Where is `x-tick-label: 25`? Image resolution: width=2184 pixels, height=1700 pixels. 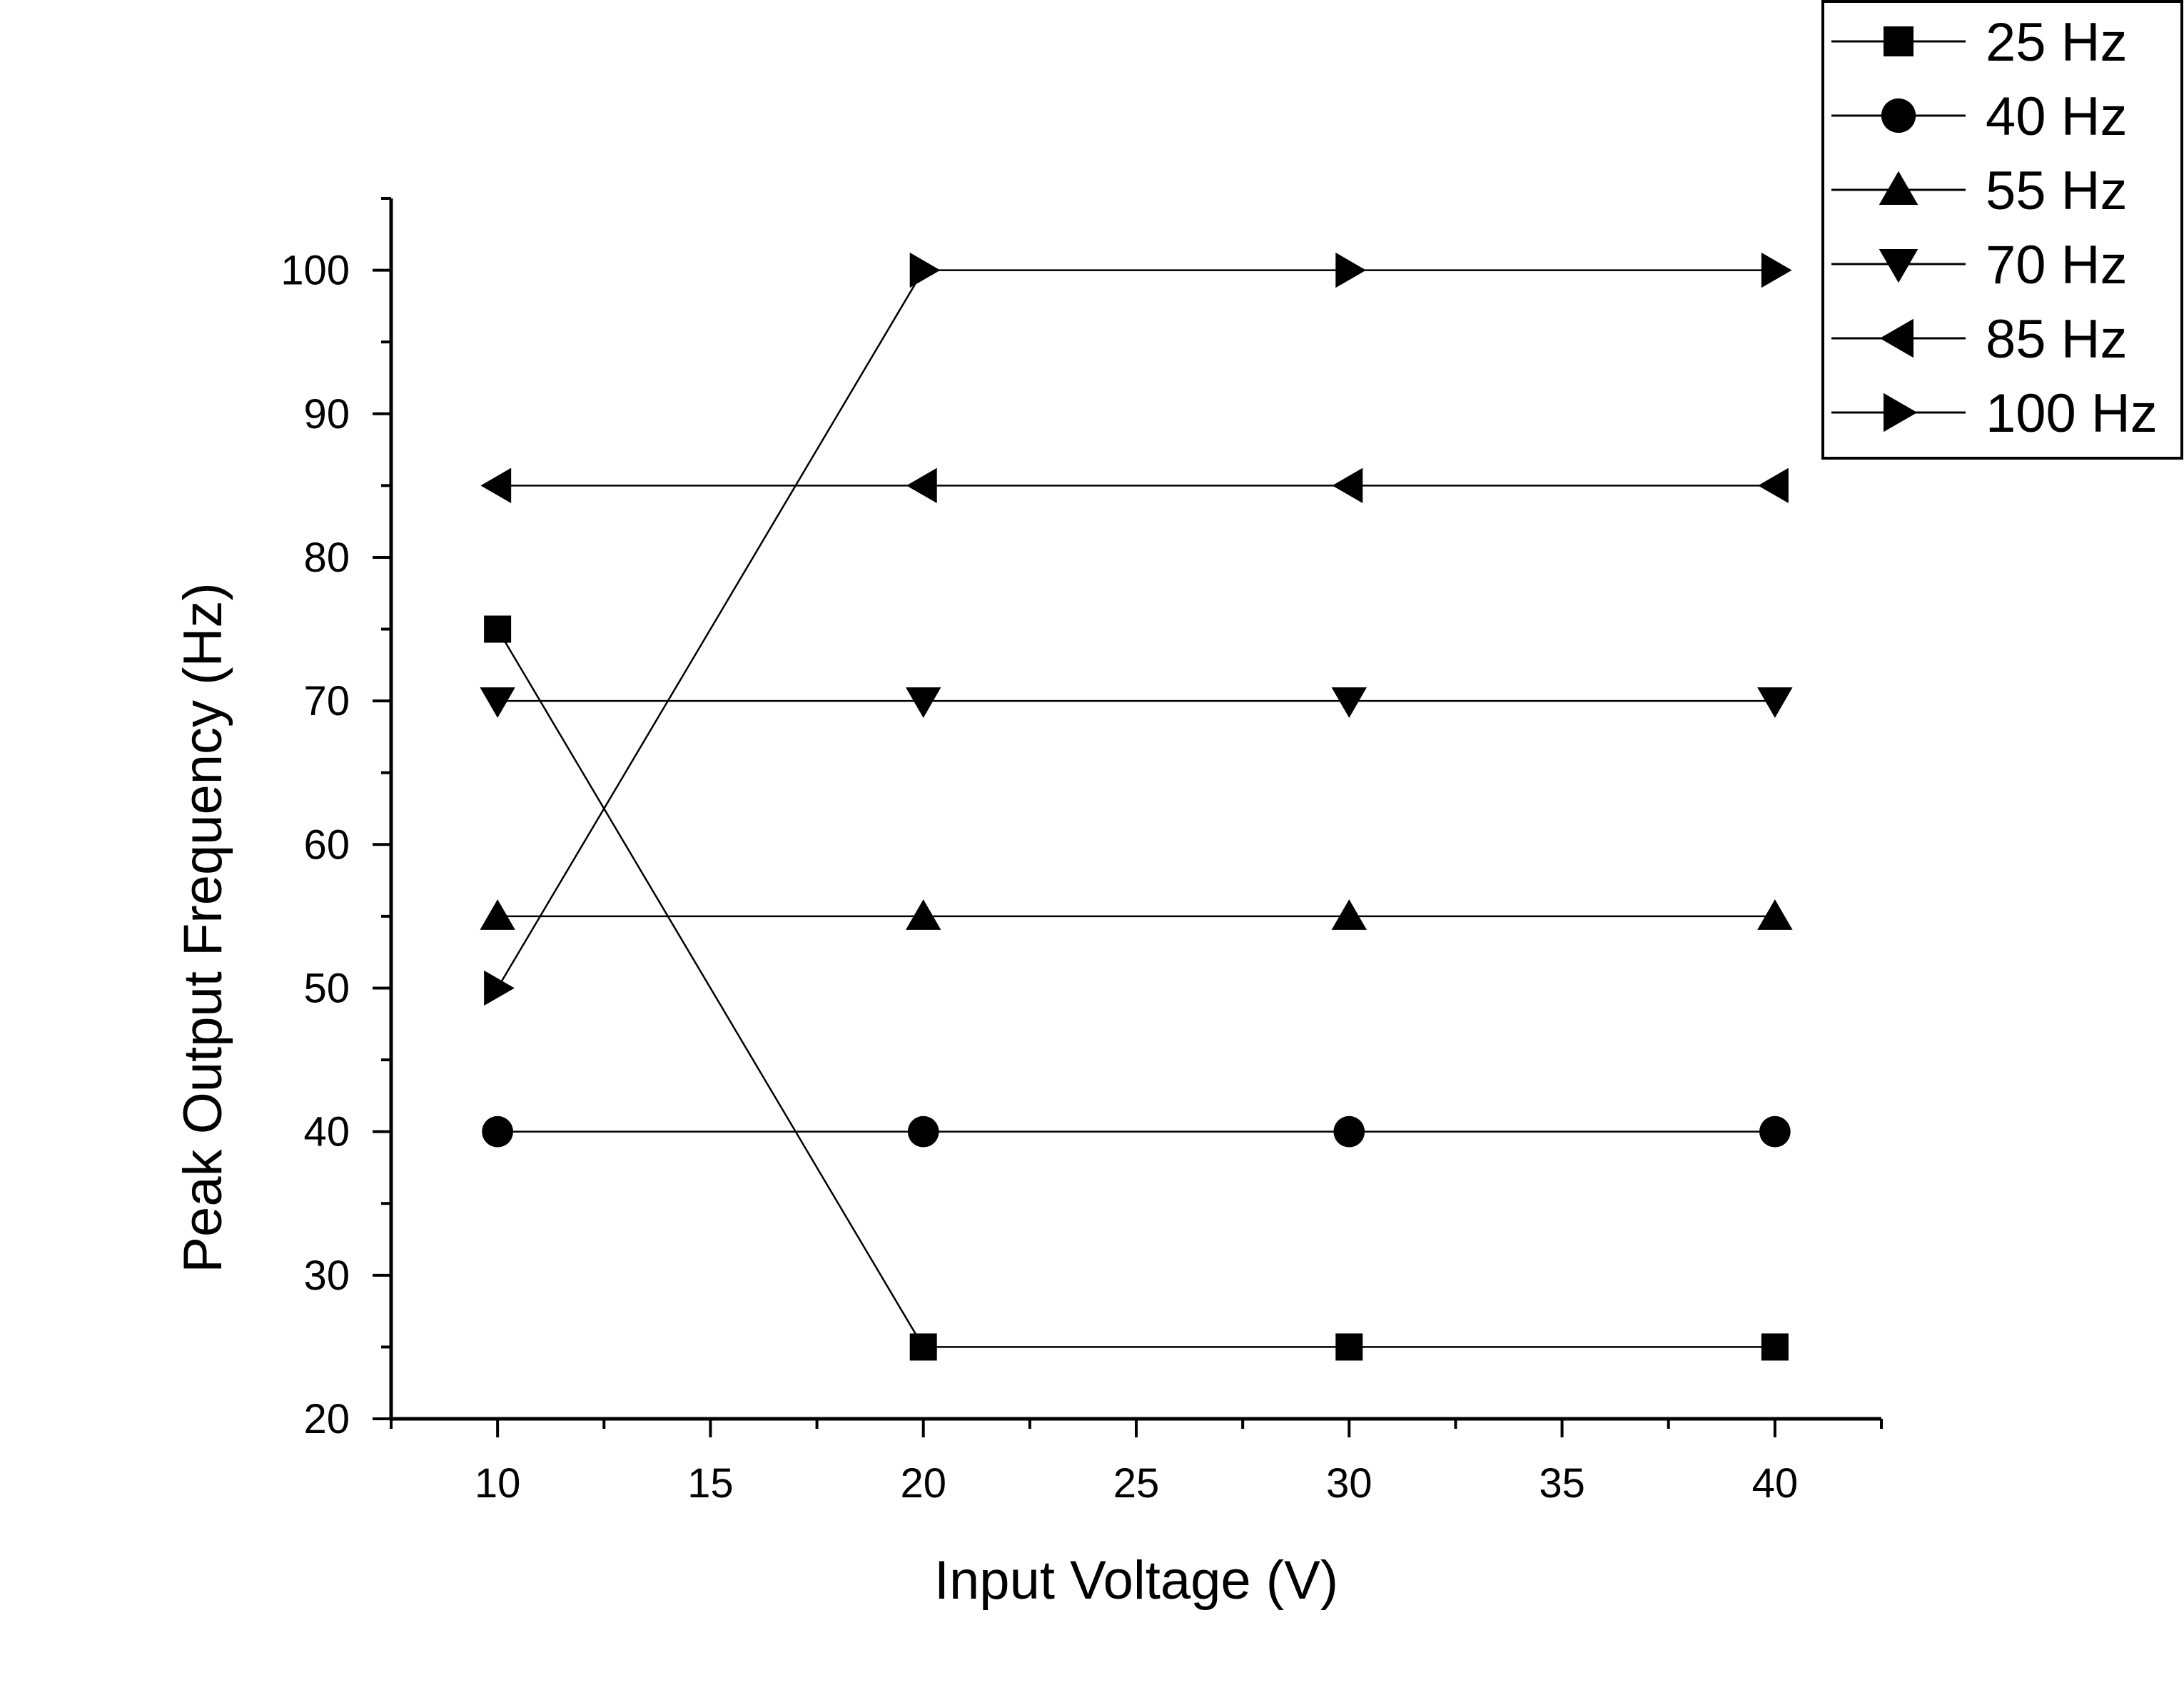 x-tick-label: 25 is located at coordinates (1136, 1483).